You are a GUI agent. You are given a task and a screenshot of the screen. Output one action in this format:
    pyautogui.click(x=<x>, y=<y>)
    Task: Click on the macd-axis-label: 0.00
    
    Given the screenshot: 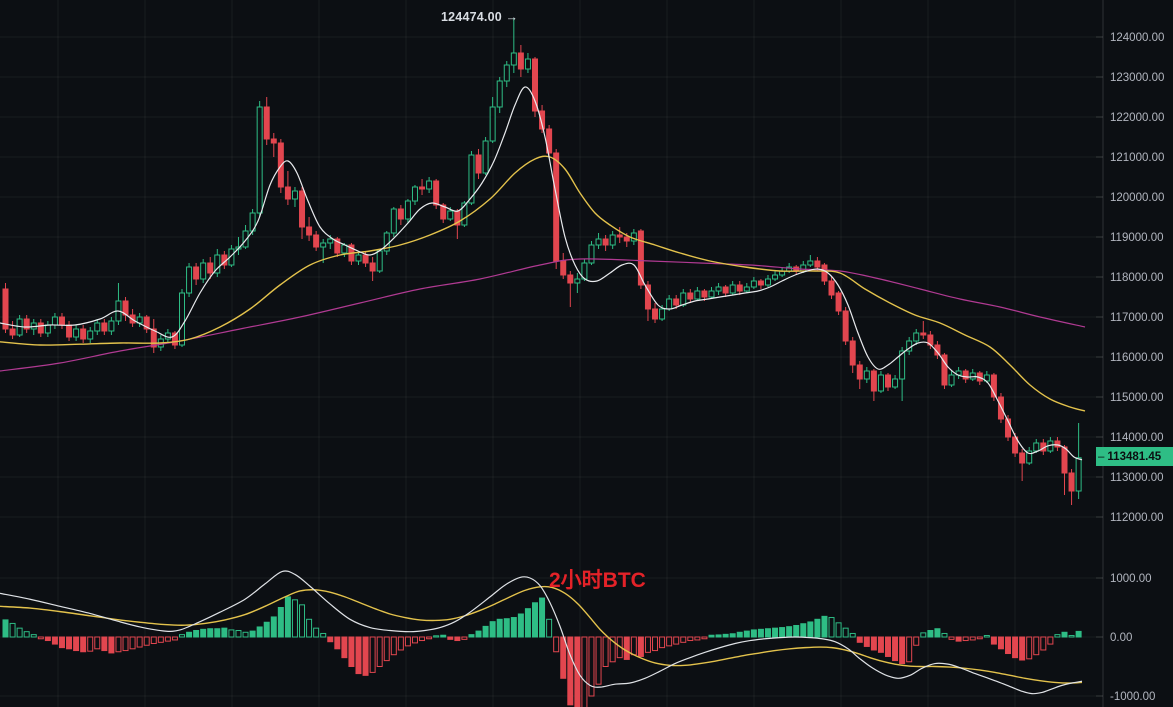 What is the action you would take?
    pyautogui.click(x=1121, y=638)
    